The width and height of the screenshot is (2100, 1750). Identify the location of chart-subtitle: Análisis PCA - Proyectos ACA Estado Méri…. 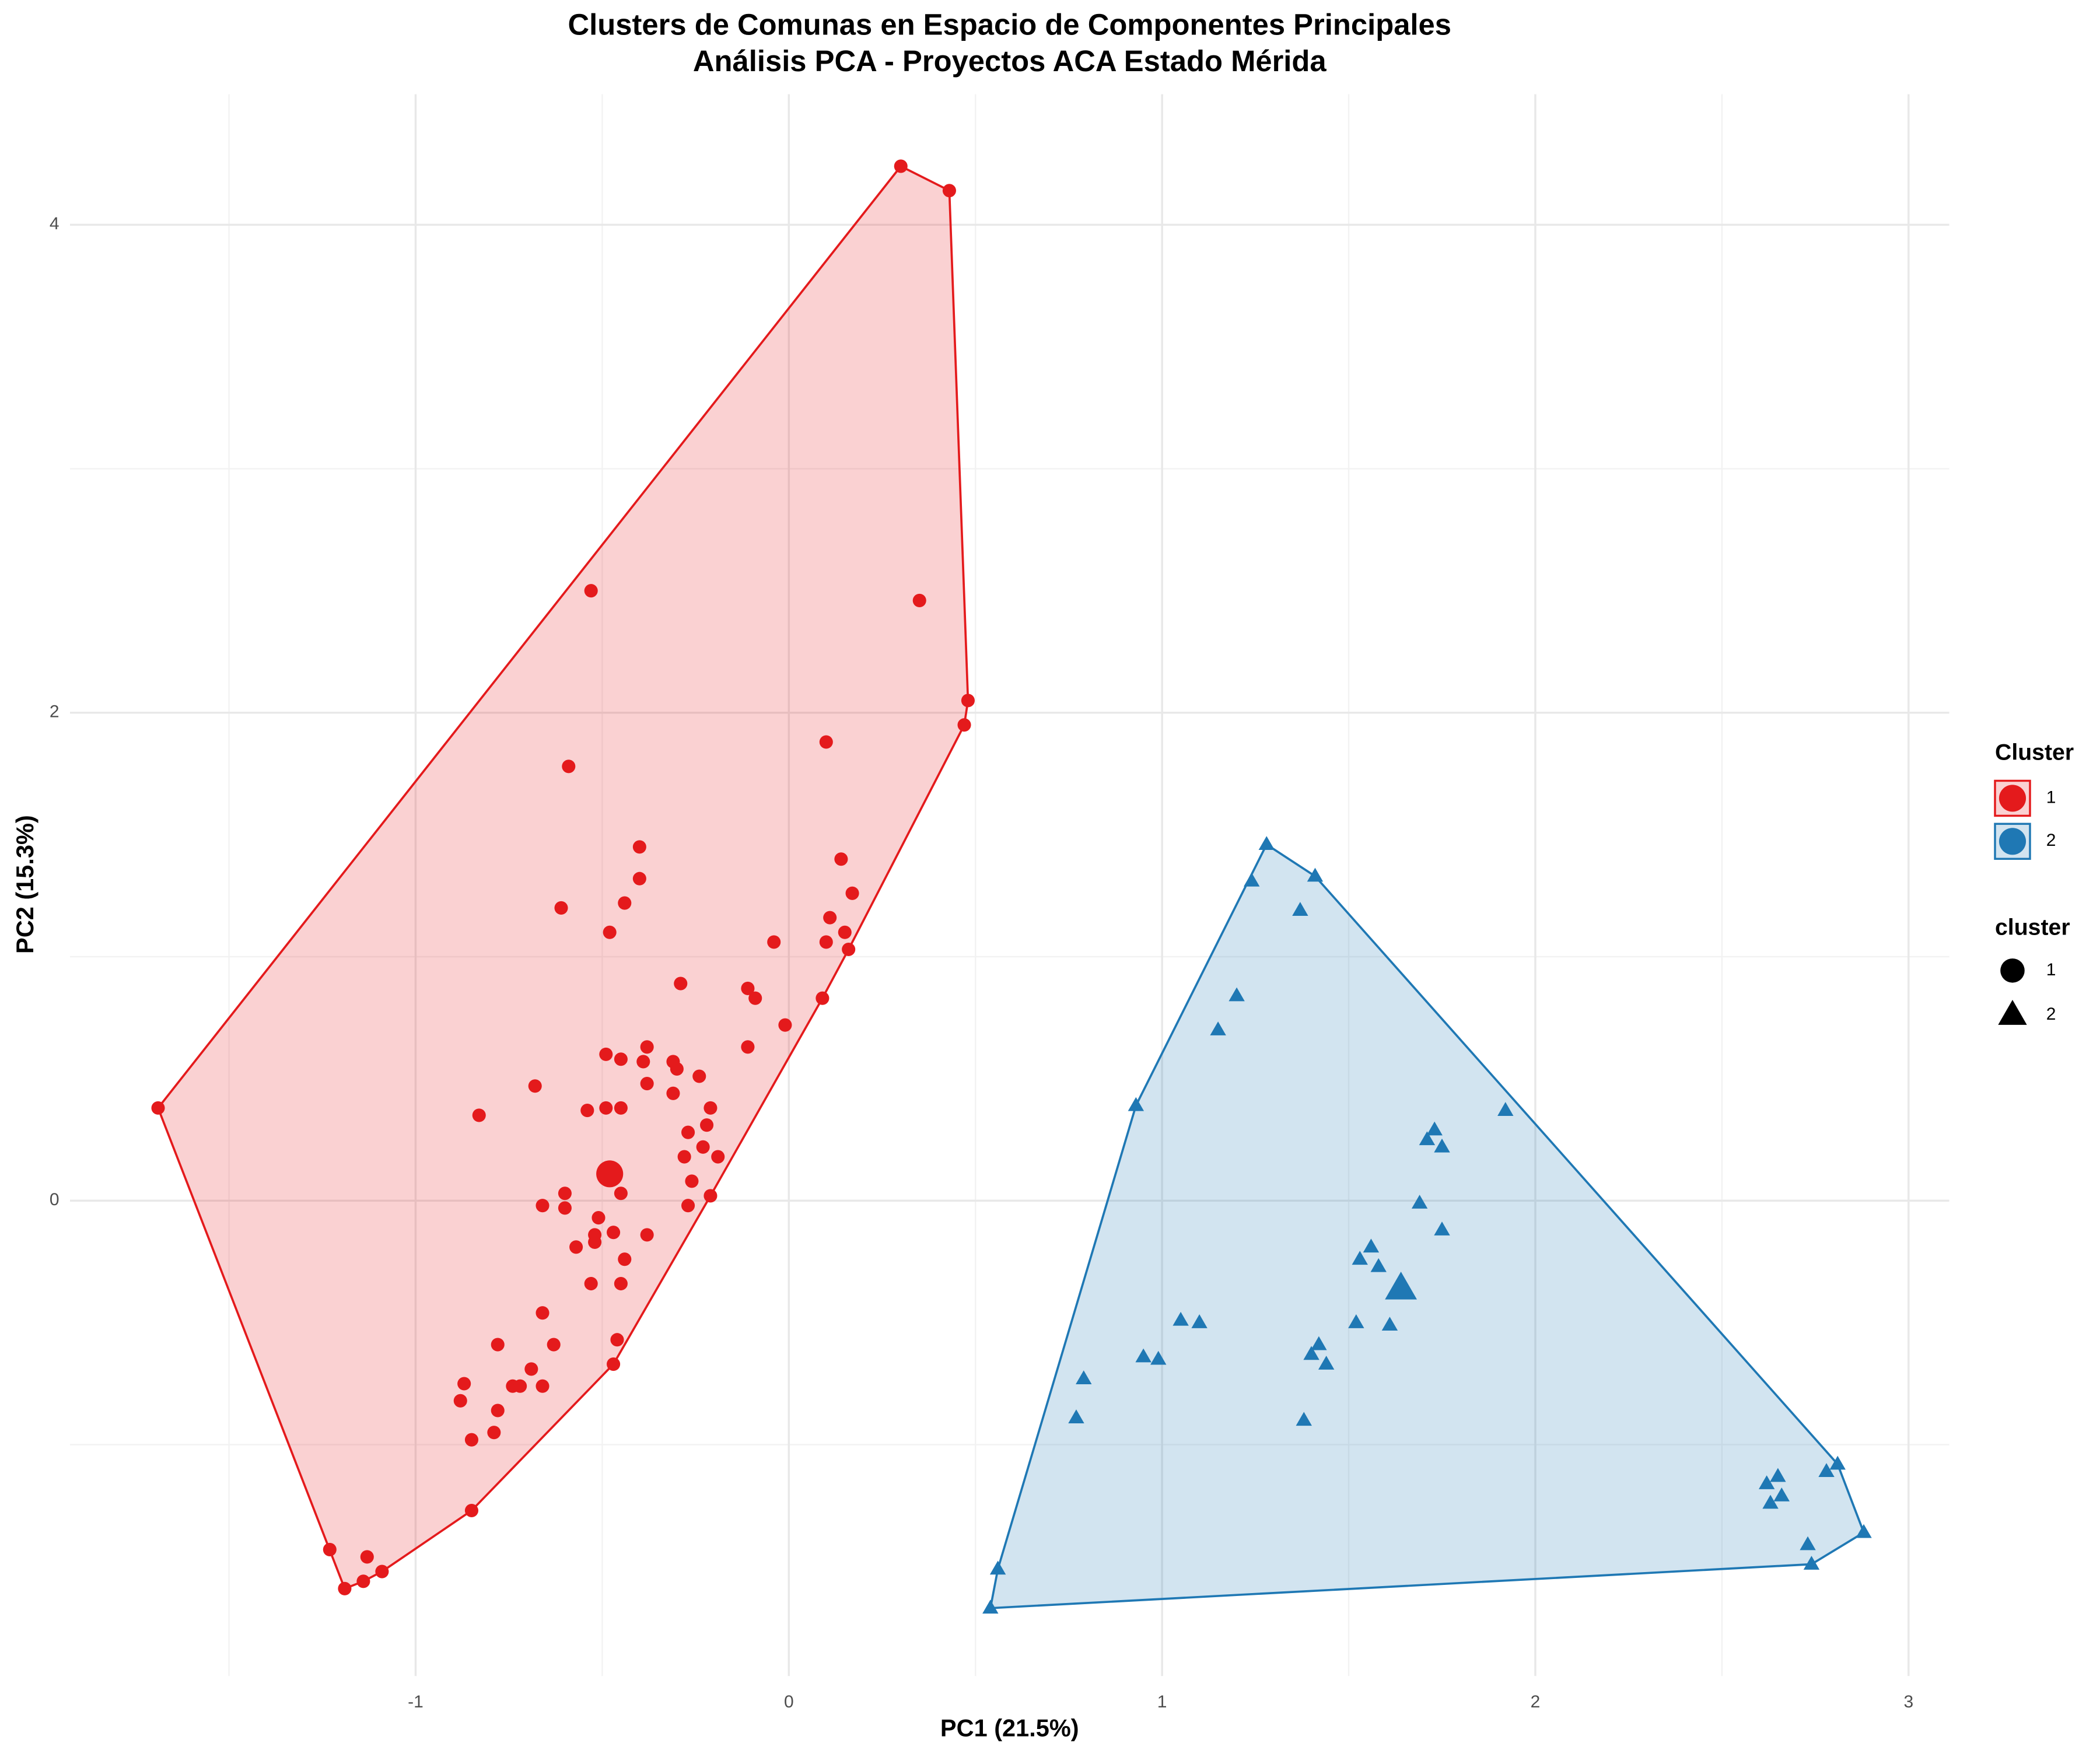
(1010, 61).